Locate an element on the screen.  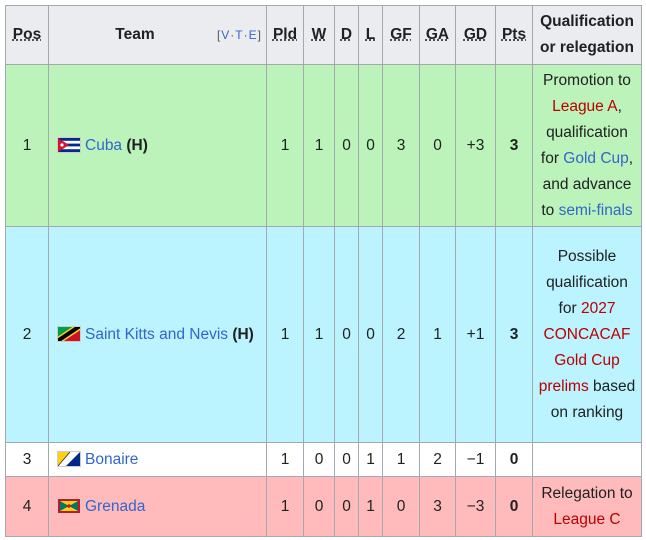
header-cell: W is located at coordinates (319, 35).